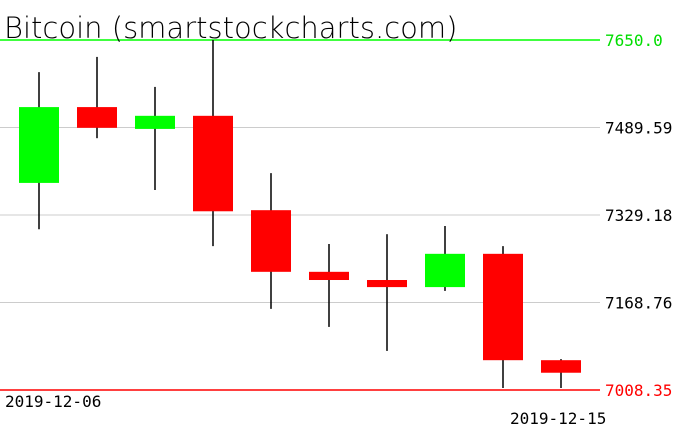 The height and width of the screenshot is (431, 676). Describe the element at coordinates (634, 40) in the screenshot. I see `y-tick-label: 7650.0` at that location.